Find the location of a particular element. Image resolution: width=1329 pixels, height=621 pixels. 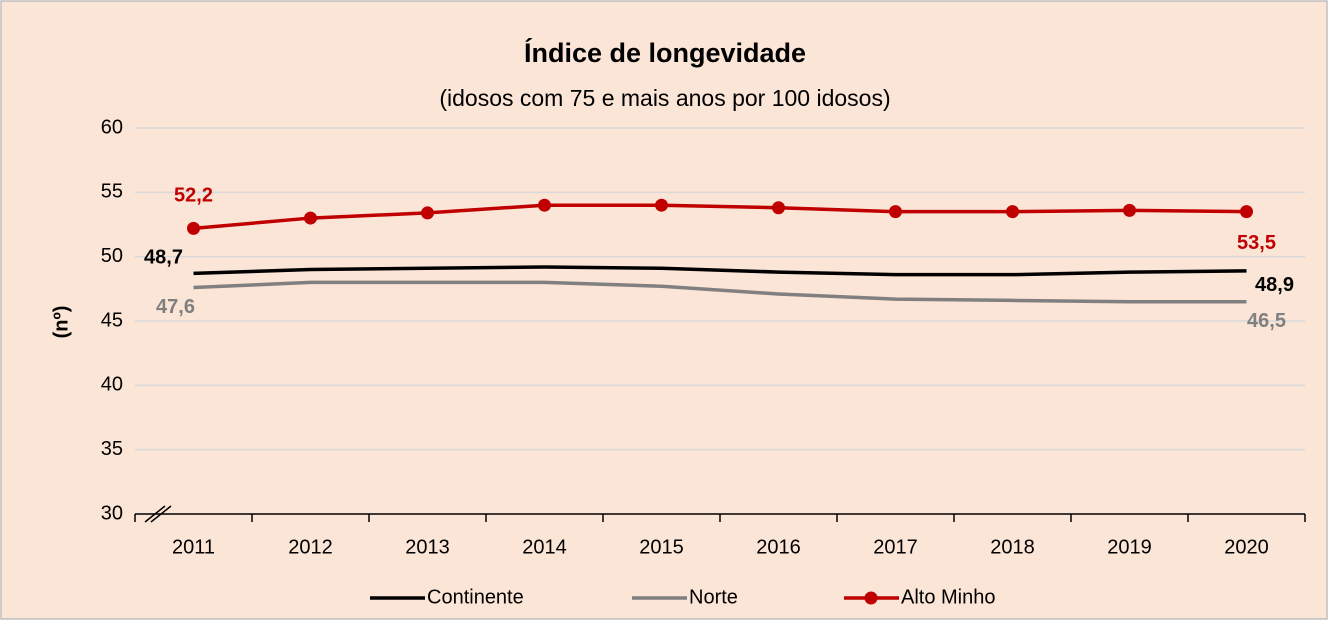

x-tick-label: 2018 is located at coordinates (1012, 547).